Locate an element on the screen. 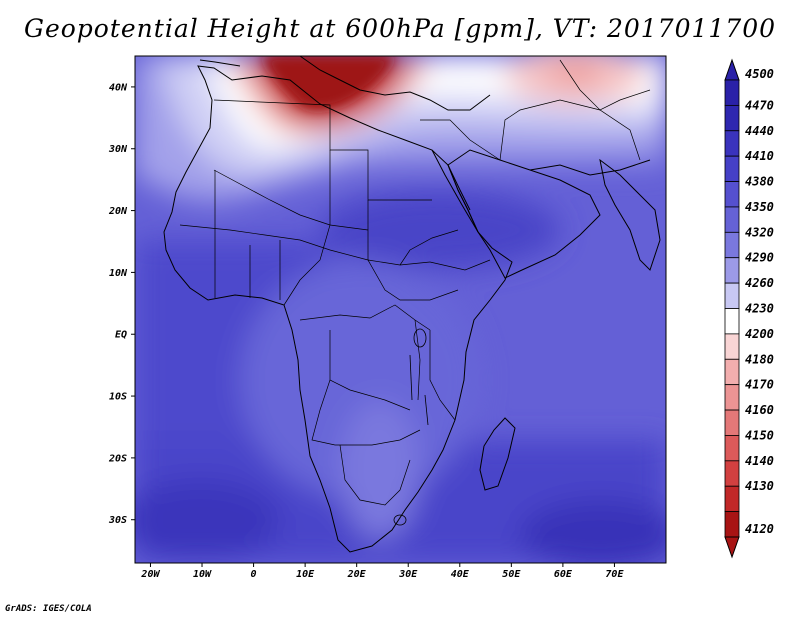  colorbar-label: 4320 is located at coordinates (759, 232).